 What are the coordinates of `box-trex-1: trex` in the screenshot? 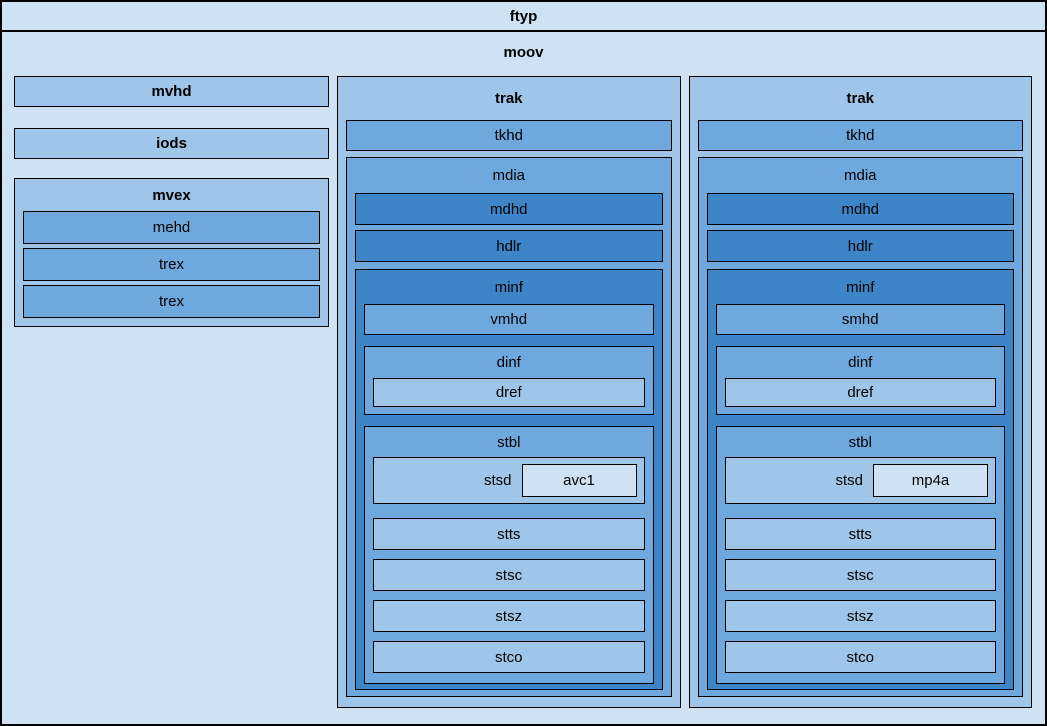 It's located at (171, 264).